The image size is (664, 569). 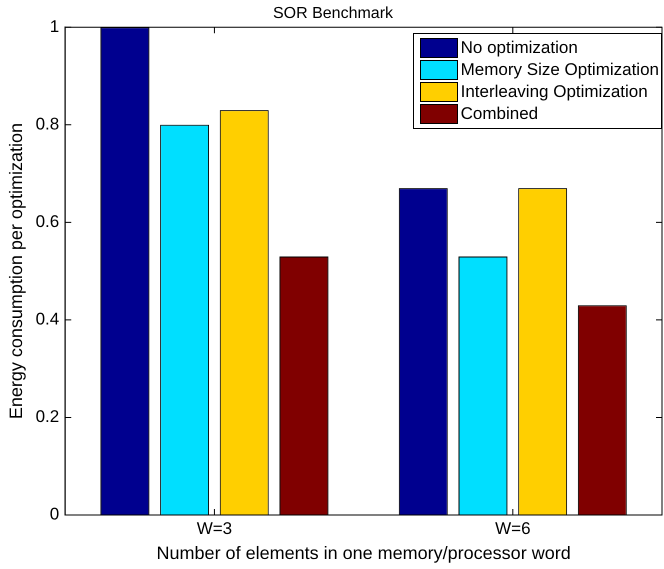 What do you see at coordinates (55, 26) in the screenshot?
I see `y-tick-label: 1` at bounding box center [55, 26].